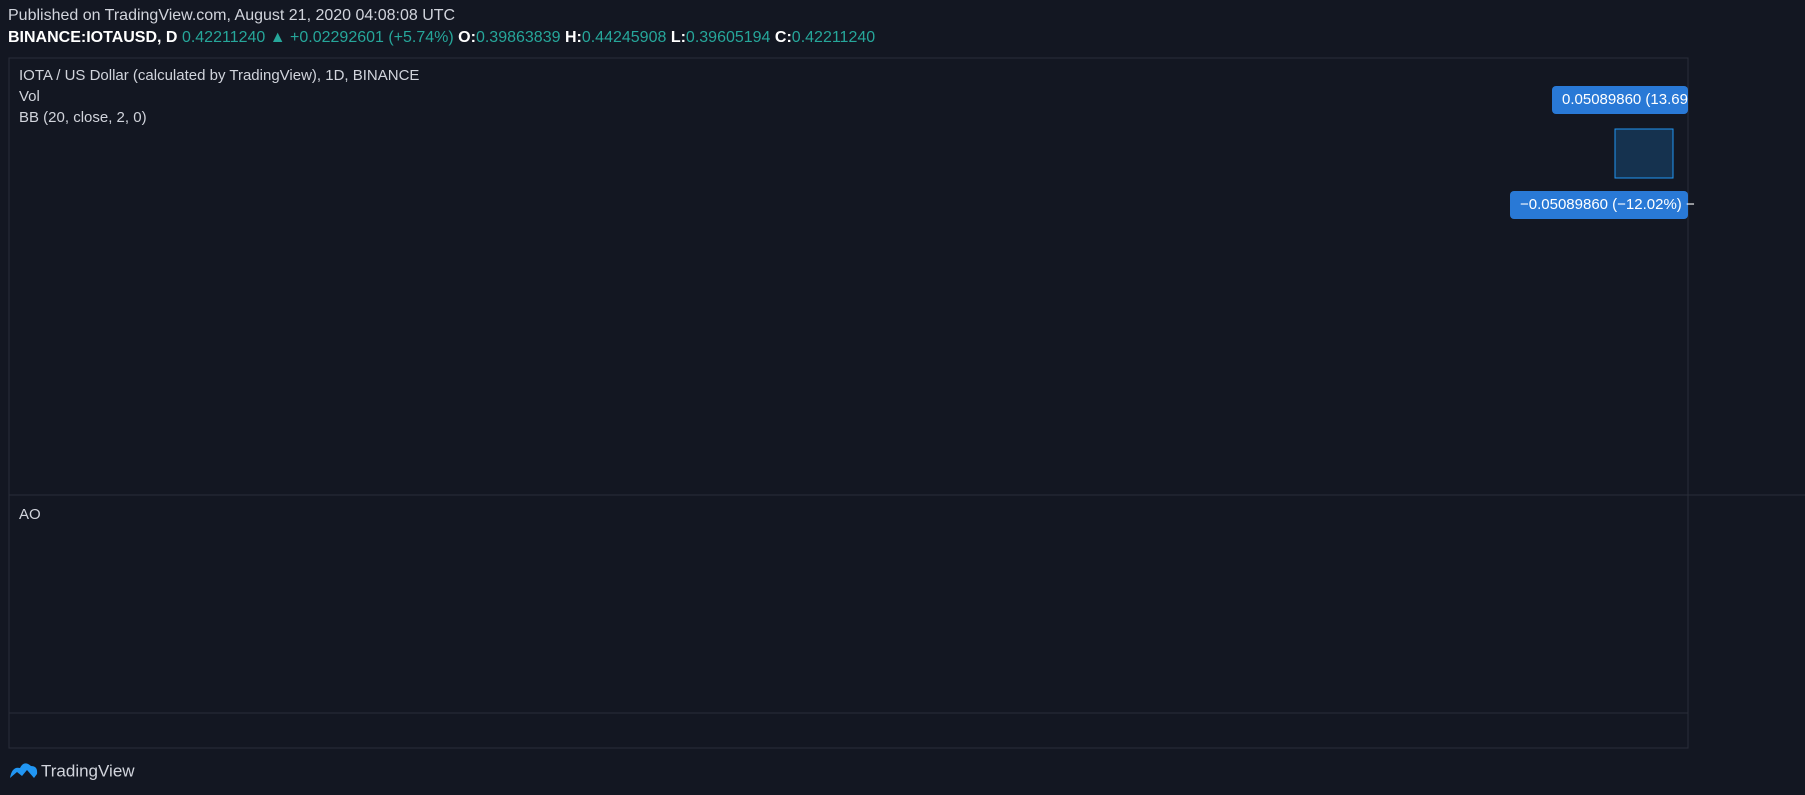  I want to click on change: +0.02292601 (+5.74%), so click(372, 37).